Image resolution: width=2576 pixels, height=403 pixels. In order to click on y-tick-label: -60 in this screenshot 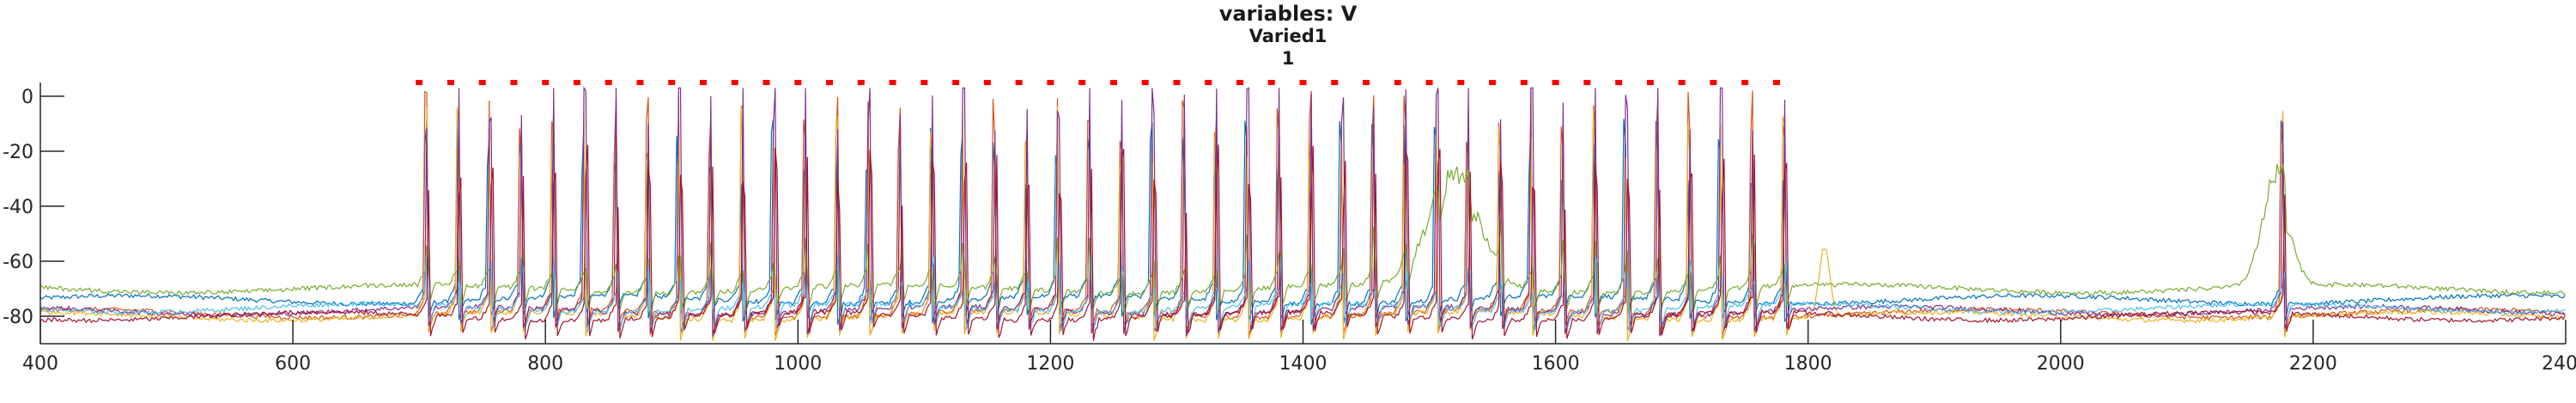, I will do `click(18, 262)`.